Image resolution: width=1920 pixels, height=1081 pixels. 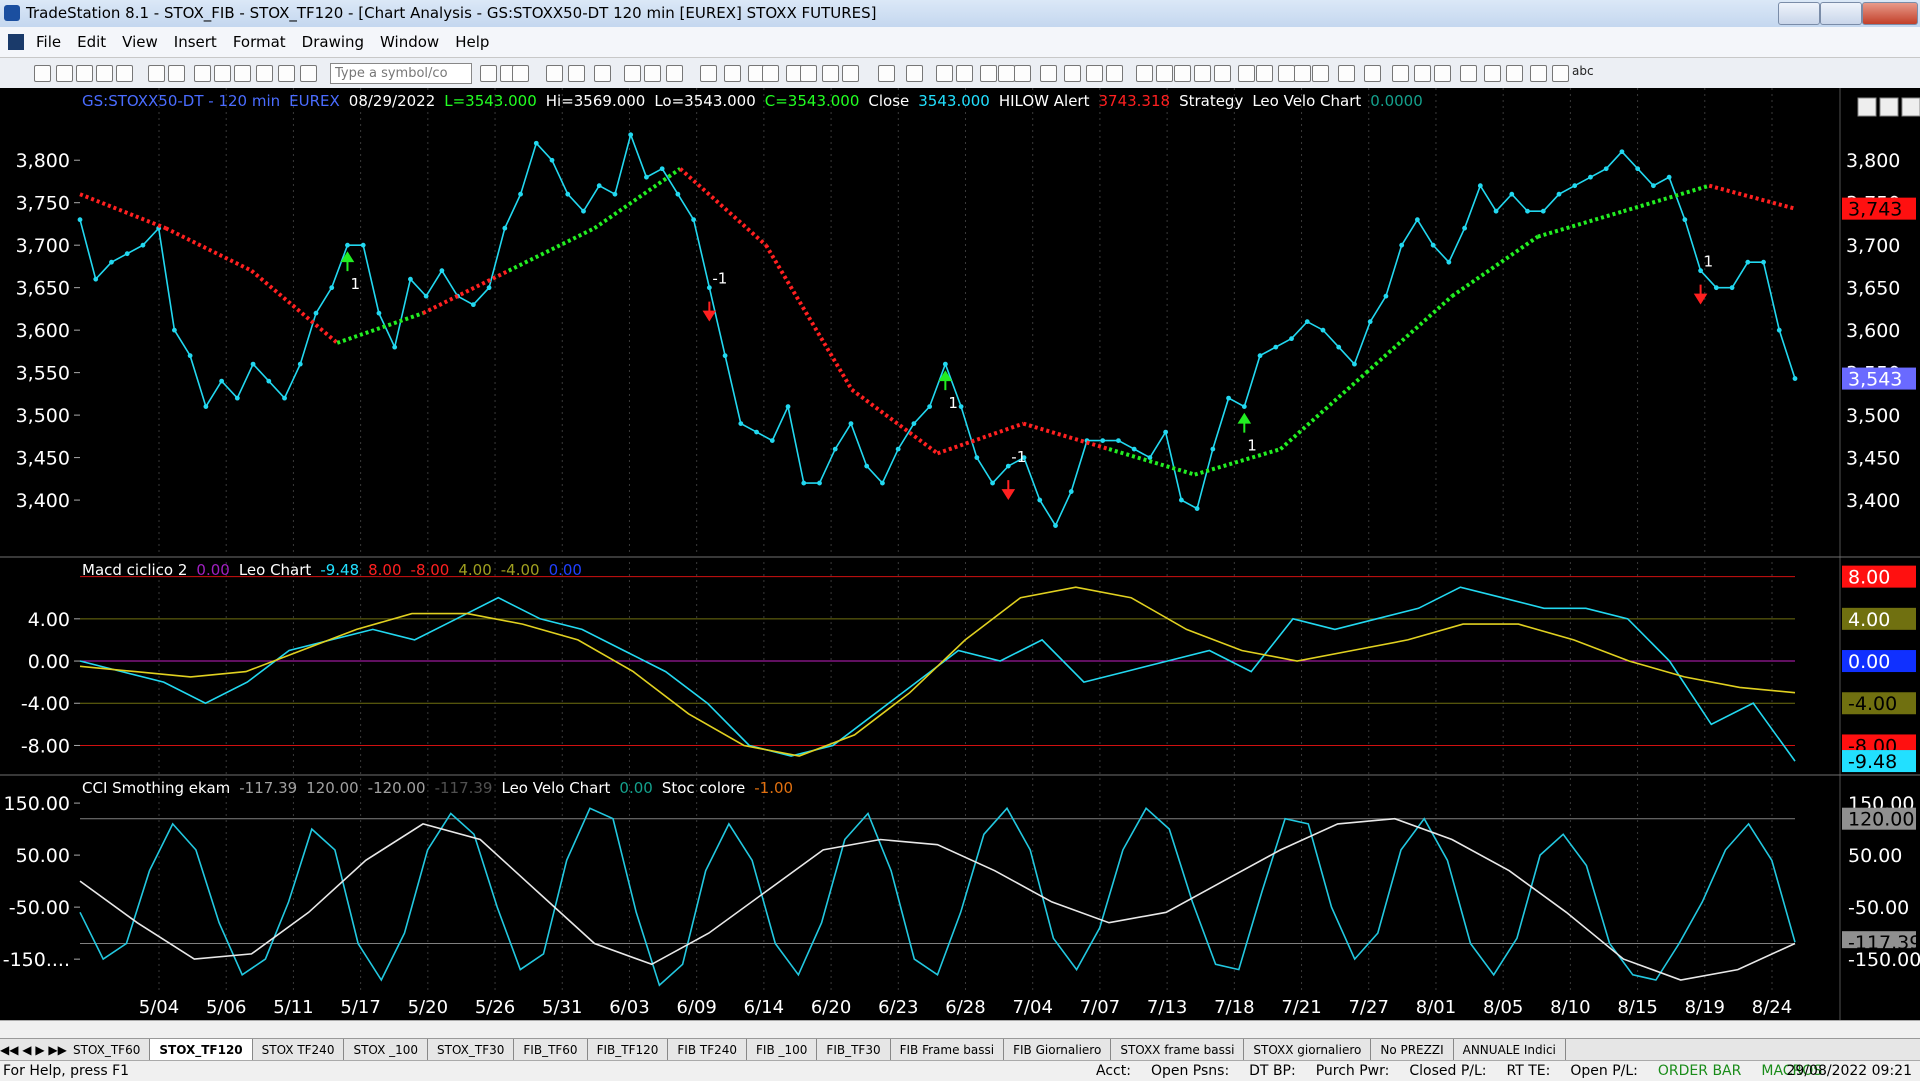 What do you see at coordinates (708, 1050) in the screenshot?
I see `tab: FIB TF240` at bounding box center [708, 1050].